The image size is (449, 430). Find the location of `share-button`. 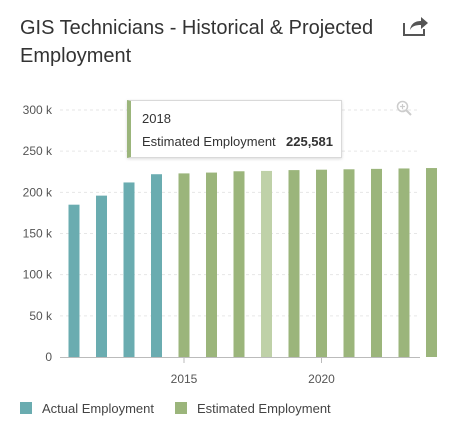

share-button is located at coordinates (415, 26).